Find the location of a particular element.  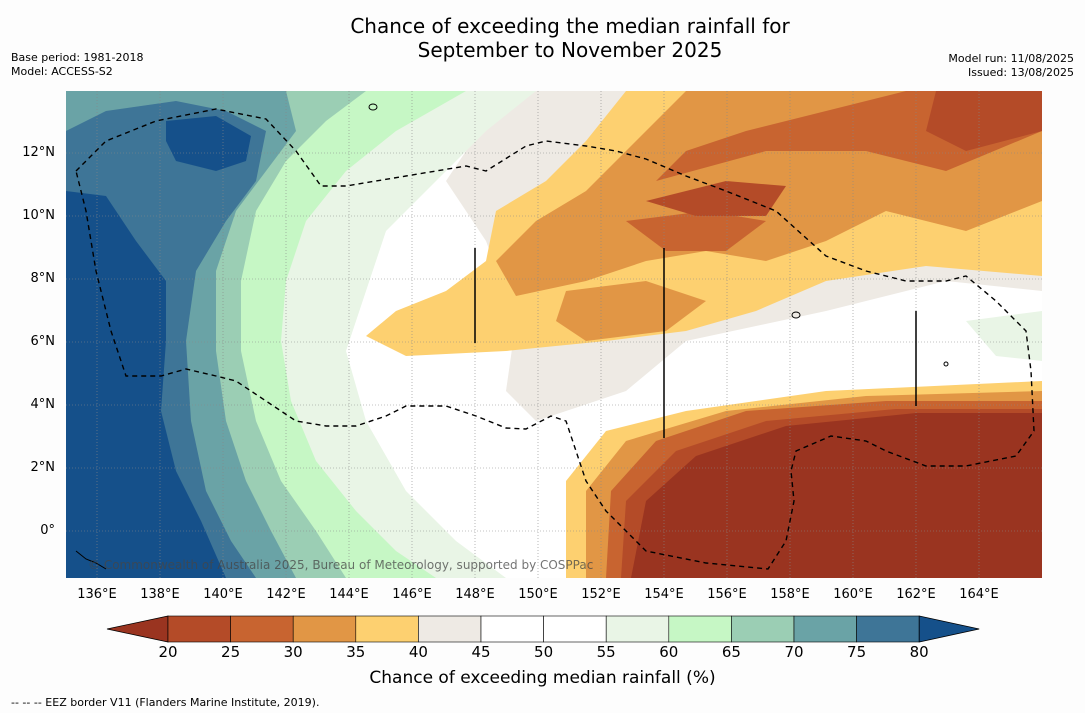

lon-label-140e: 140°E is located at coordinates (223, 594).